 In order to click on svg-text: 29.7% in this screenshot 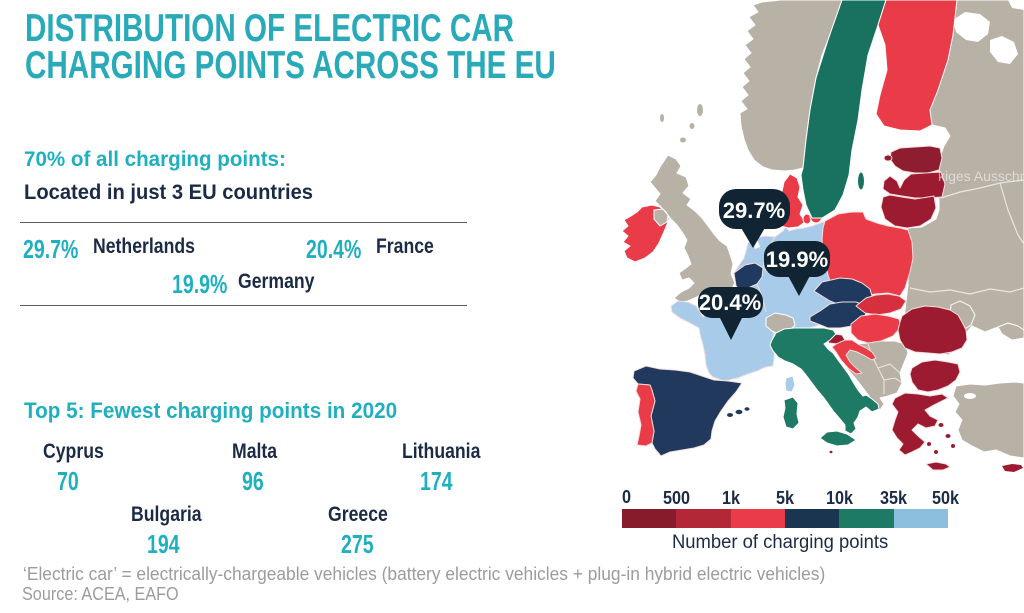, I will do `click(754, 210)`.